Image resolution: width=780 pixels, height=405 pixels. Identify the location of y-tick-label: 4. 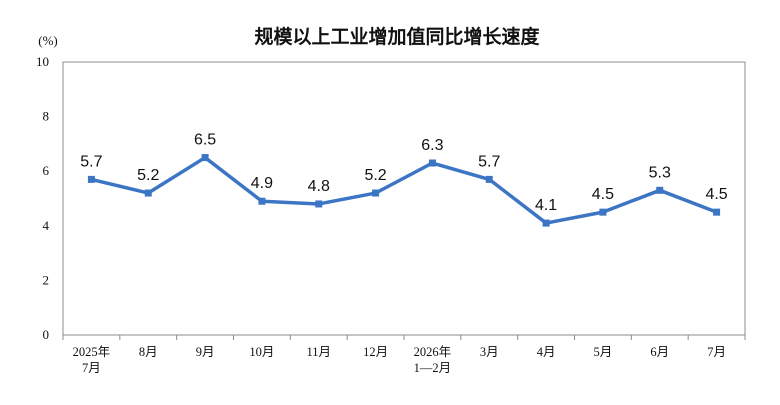
(46, 225).